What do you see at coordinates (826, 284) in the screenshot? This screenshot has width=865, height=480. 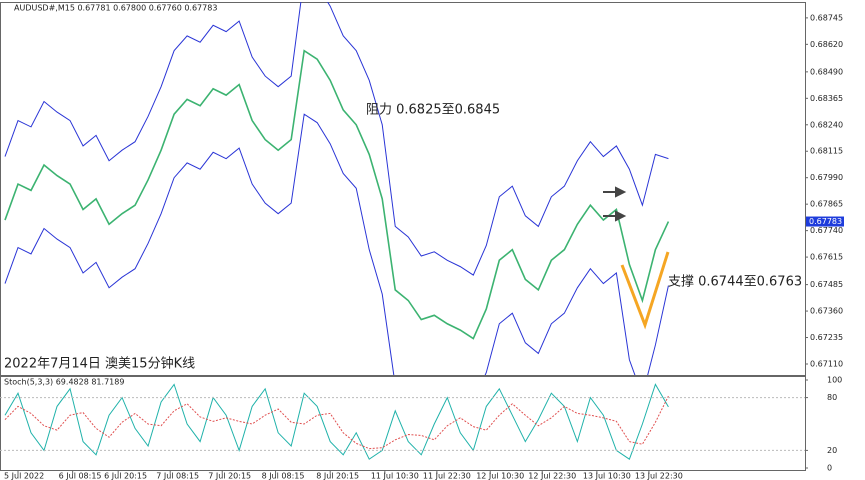 I see `y-tick-label: 0.67485` at bounding box center [826, 284].